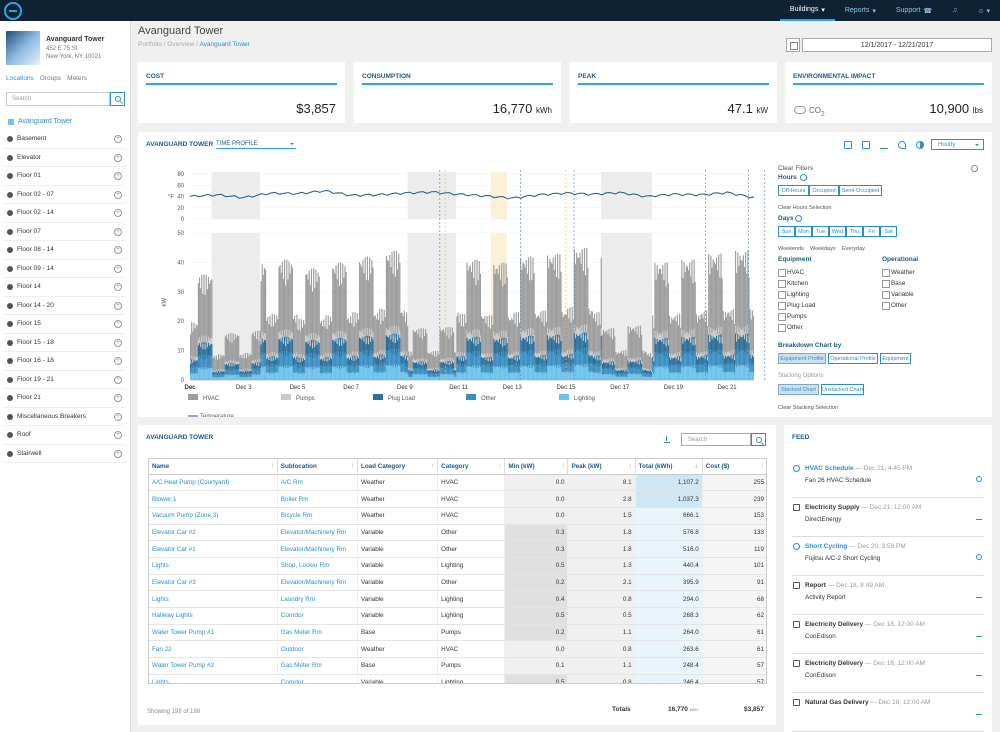 The width and height of the screenshot is (1000, 732). Describe the element at coordinates (65, 232) in the screenshot. I see `sidebar-item-location: Floor 07 +` at that location.